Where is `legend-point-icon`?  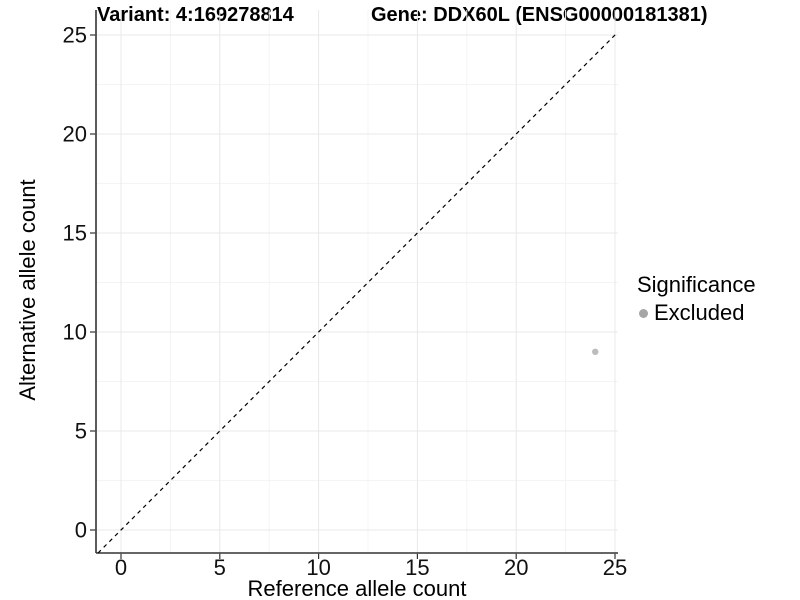
legend-point-icon is located at coordinates (643, 313).